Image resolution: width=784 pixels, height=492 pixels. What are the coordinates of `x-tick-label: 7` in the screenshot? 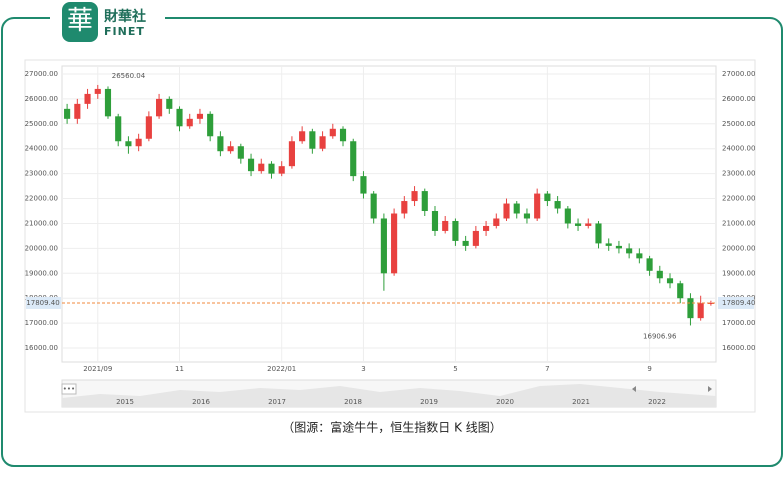 It's located at (547, 369).